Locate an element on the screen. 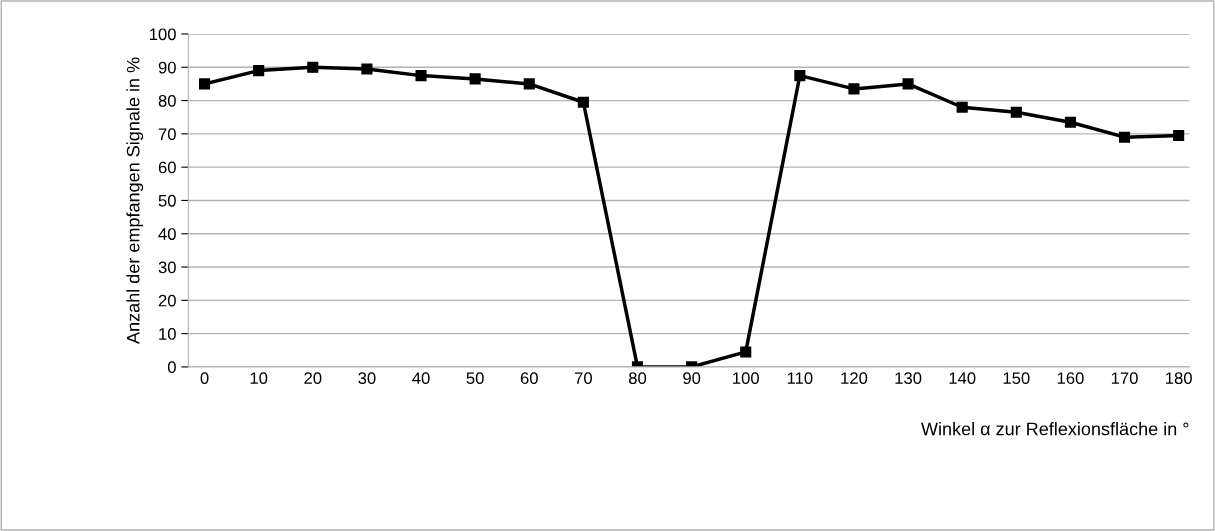  x-tick-label: 140 is located at coordinates (962, 378).